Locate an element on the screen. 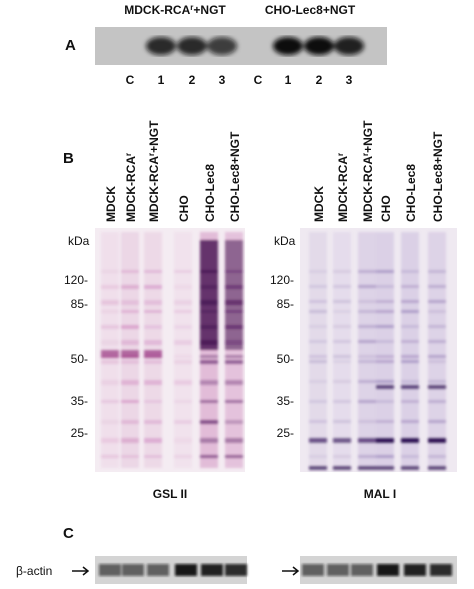 This screenshot has width=474, height=589. marker-label: 50- is located at coordinates (79, 359).